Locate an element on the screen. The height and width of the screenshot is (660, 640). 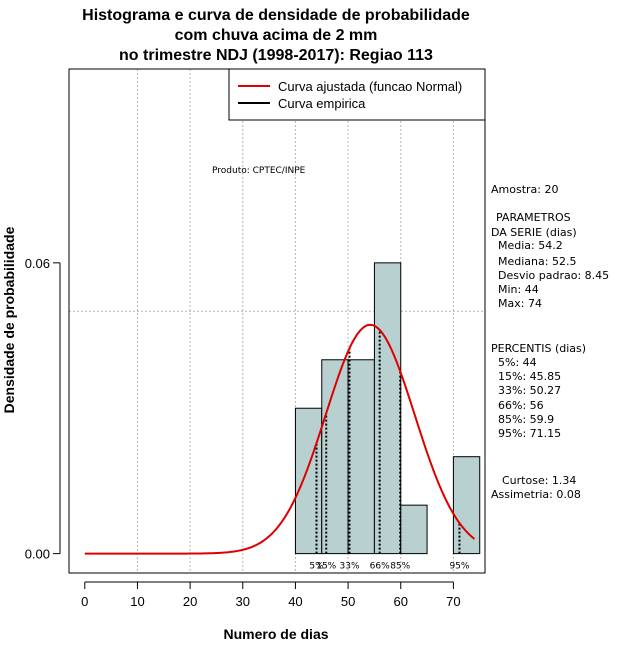
y-tick-label-1: 0.06 is located at coordinates (37, 263).